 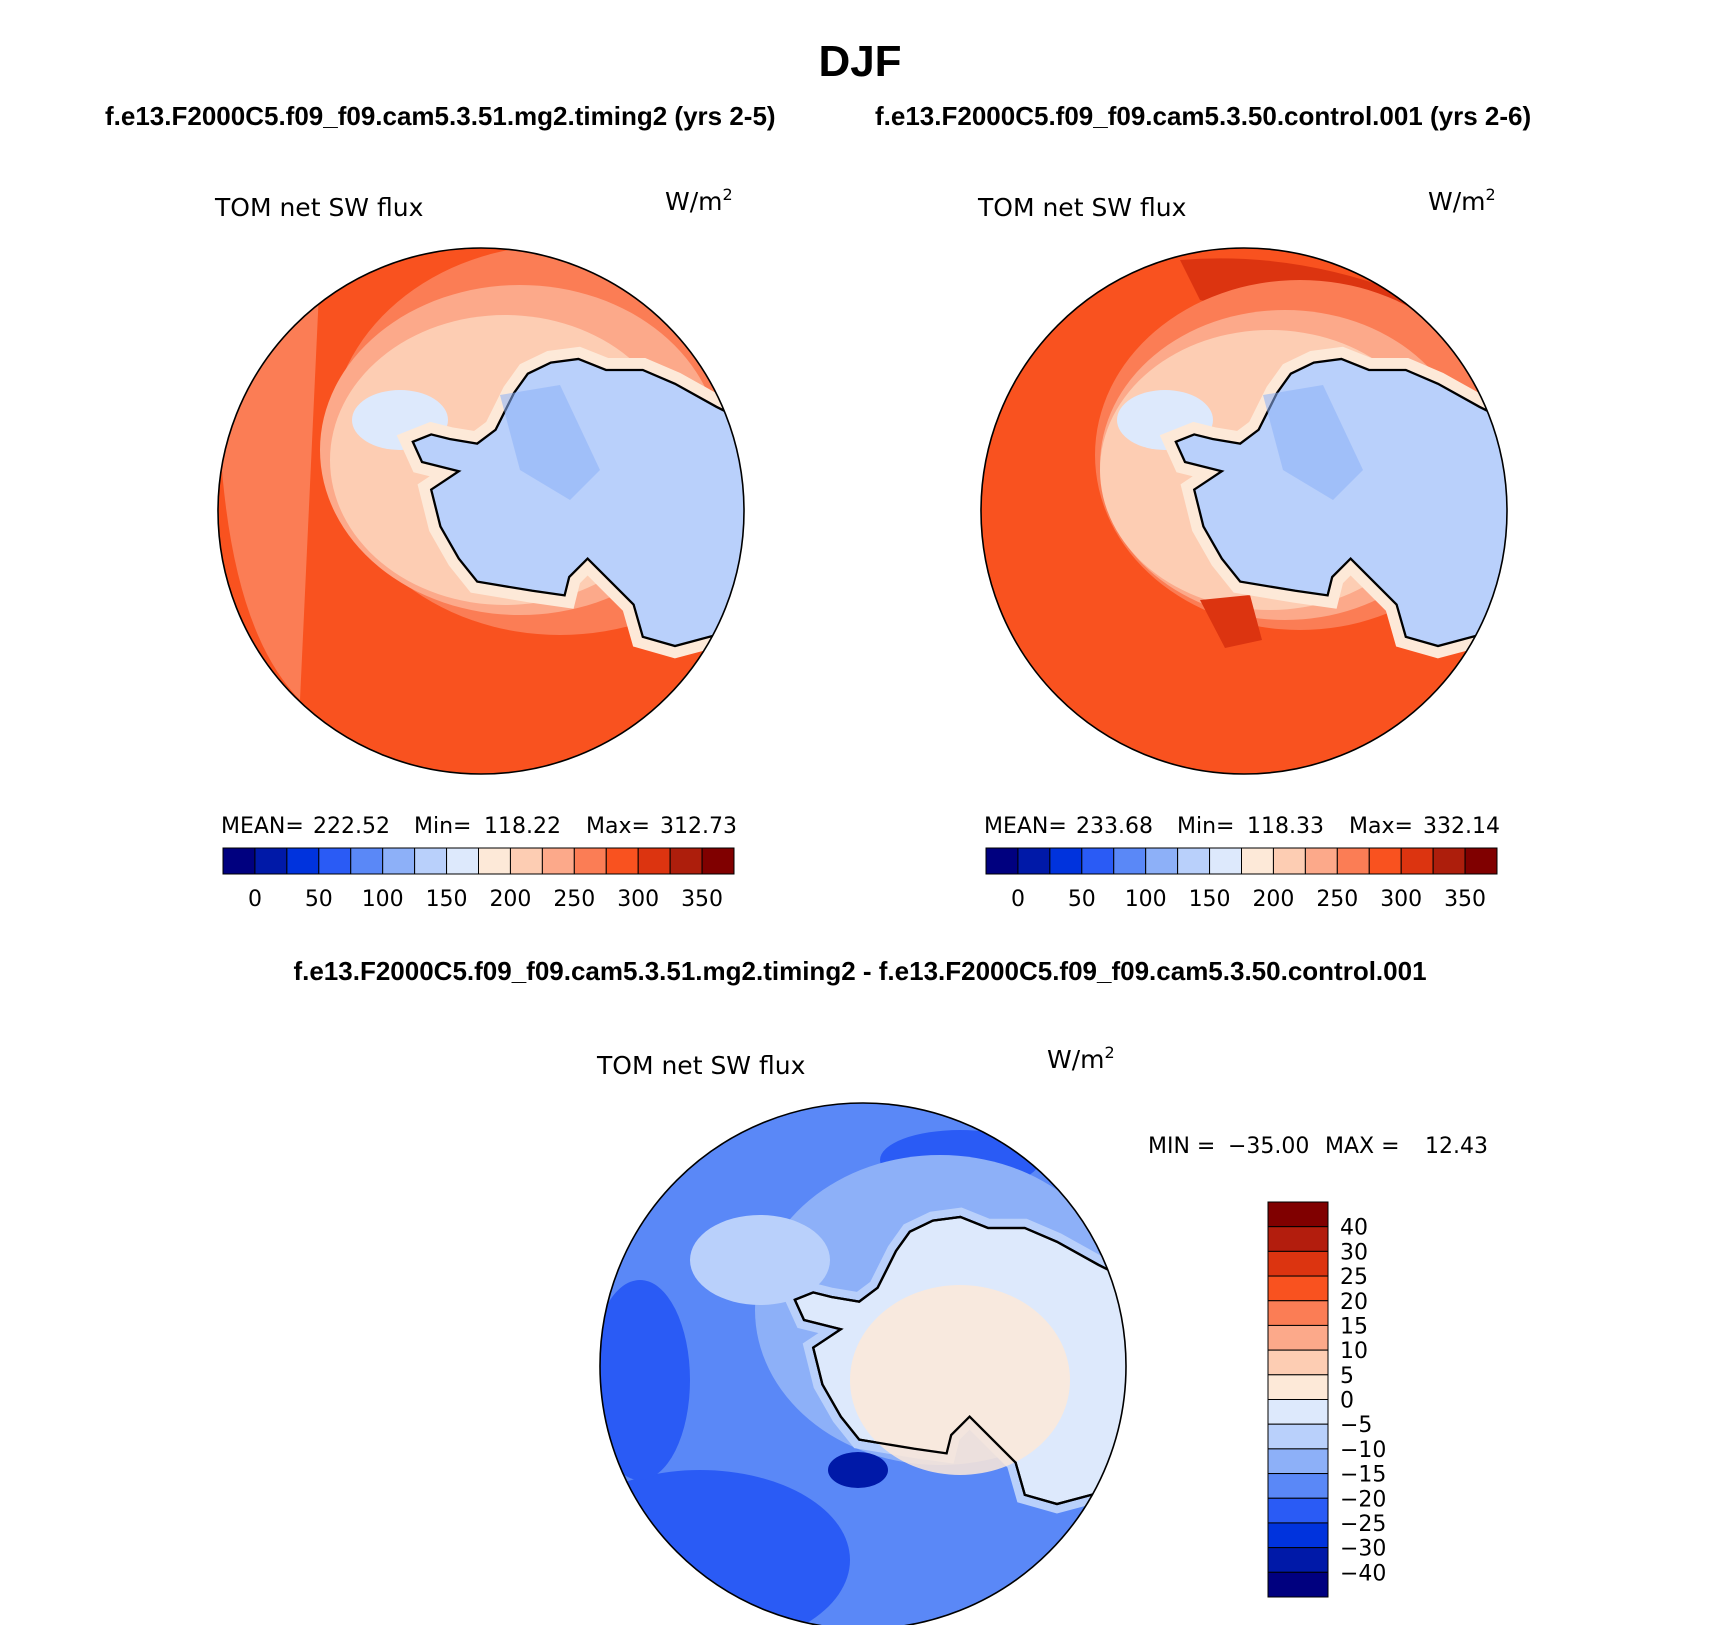 What do you see at coordinates (1363, 1573) in the screenshot?
I see `diff-colorbar-tick: −40` at bounding box center [1363, 1573].